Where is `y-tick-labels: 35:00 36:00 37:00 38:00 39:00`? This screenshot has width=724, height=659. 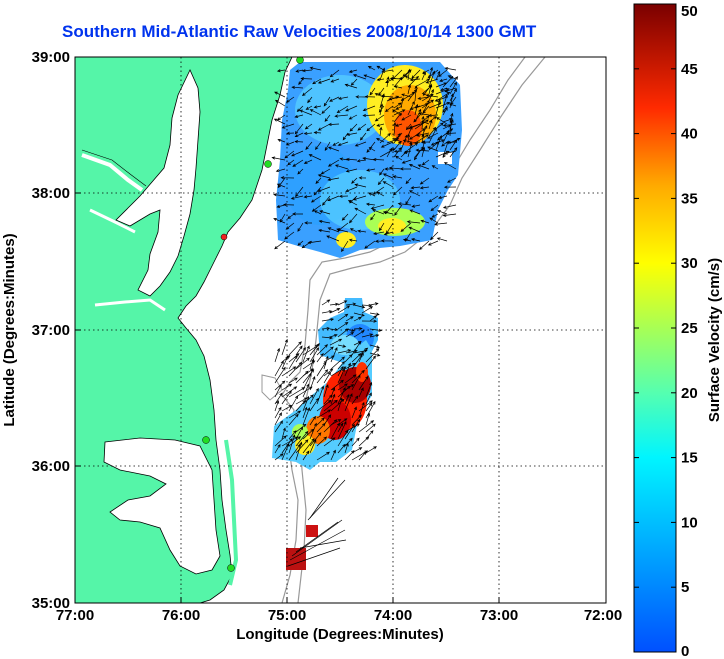 y-tick-labels: 35:00 36:00 37:00 38:00 39:00 is located at coordinates (51, 330).